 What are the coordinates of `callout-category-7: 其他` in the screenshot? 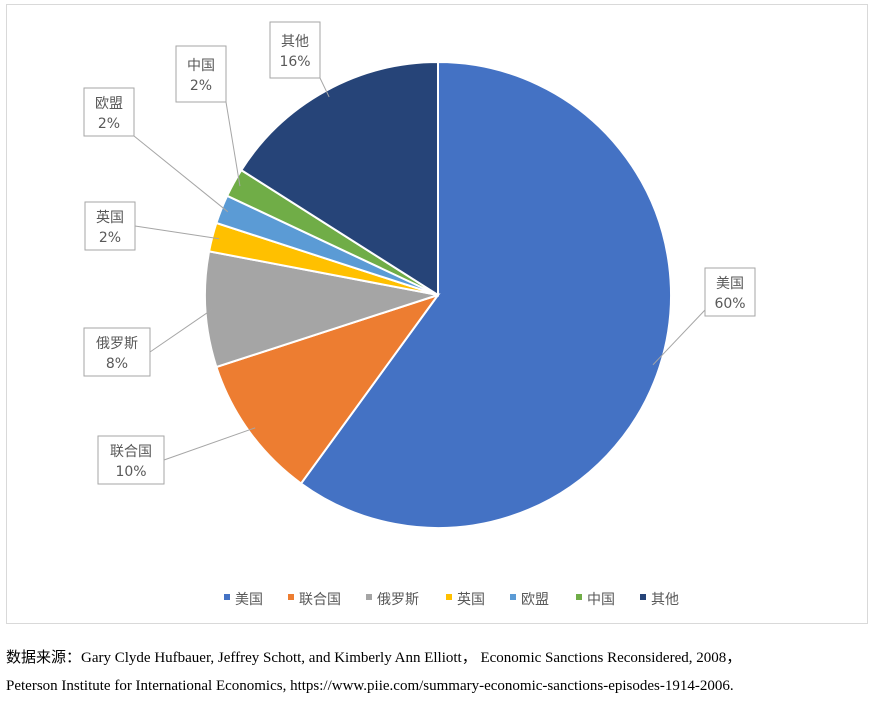 It's located at (295, 42).